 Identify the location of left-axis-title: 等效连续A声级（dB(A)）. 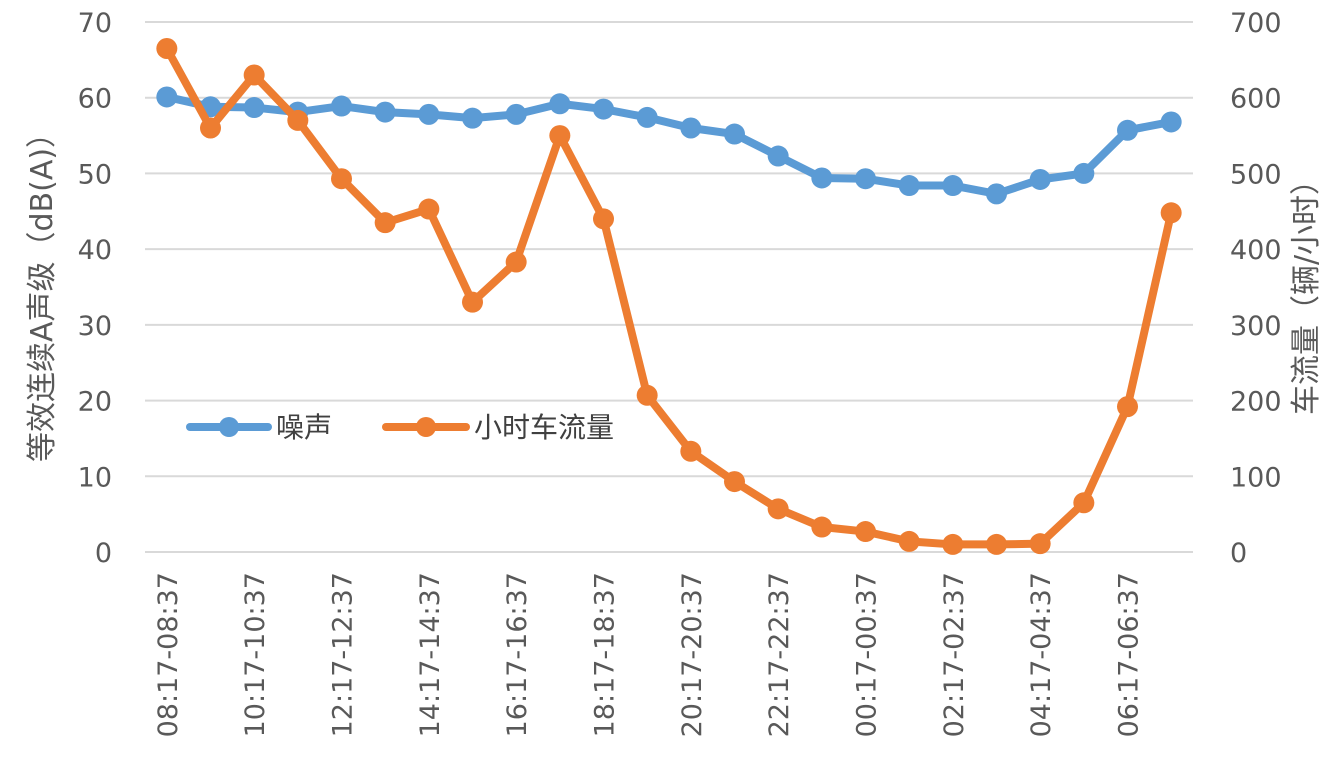
(42, 290).